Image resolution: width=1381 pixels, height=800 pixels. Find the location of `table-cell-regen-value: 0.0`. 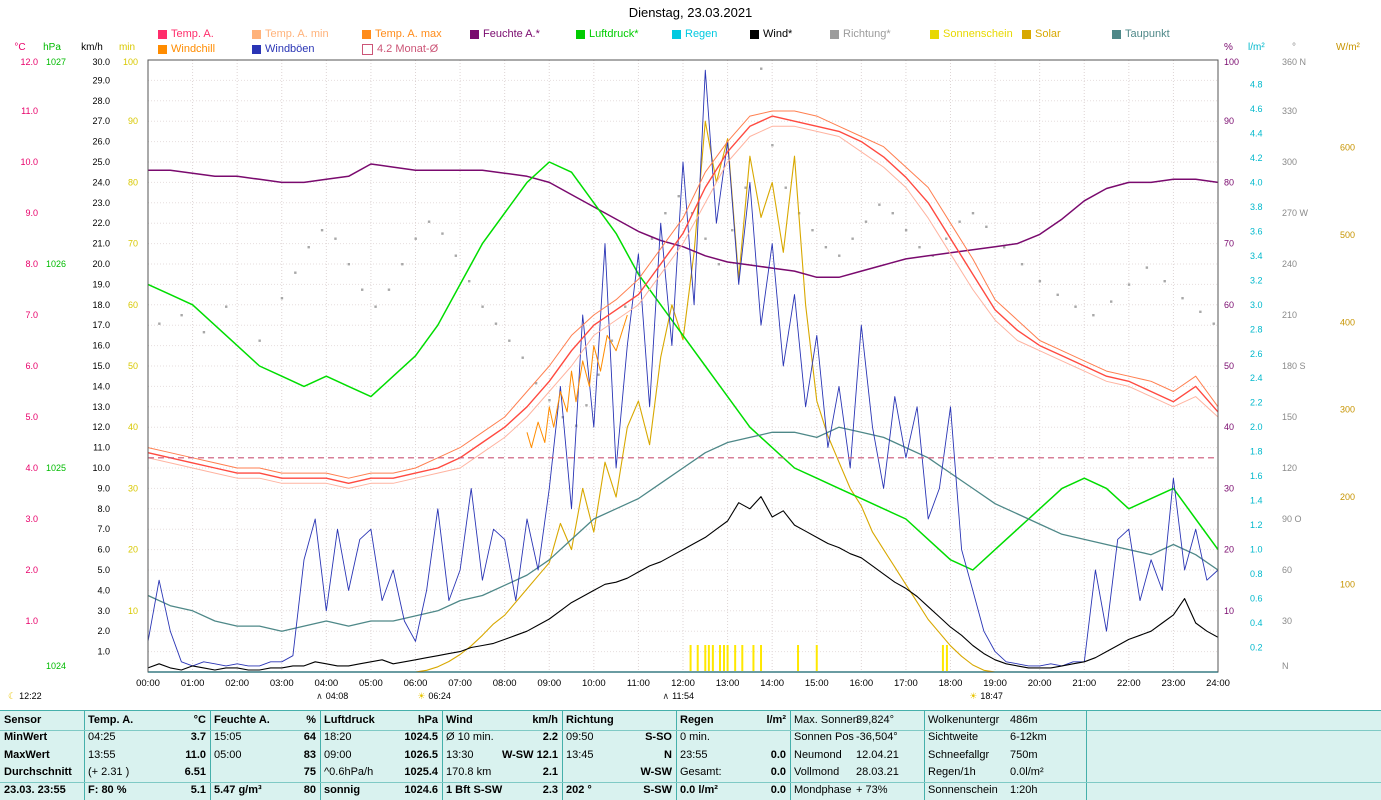

table-cell-regen-value: 0.0 is located at coordinates (778, 772).